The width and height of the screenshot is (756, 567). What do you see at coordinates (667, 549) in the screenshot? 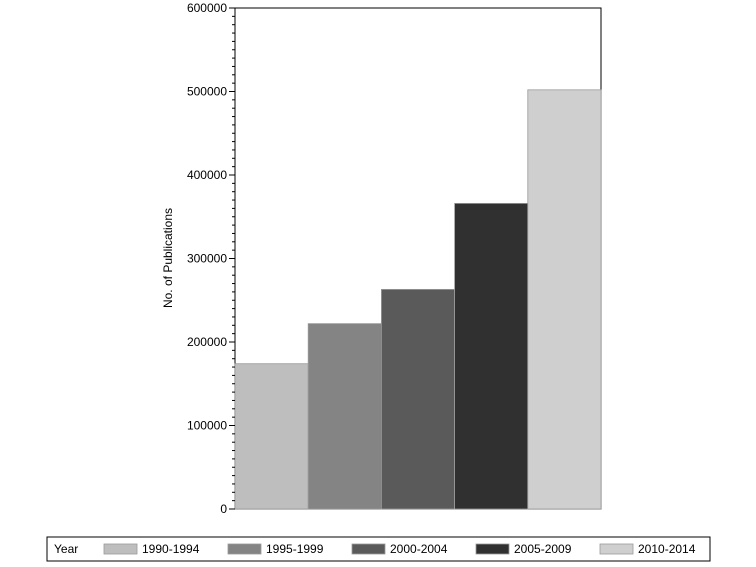
I see `legend-label-2010-2014: 2010-2014` at bounding box center [667, 549].